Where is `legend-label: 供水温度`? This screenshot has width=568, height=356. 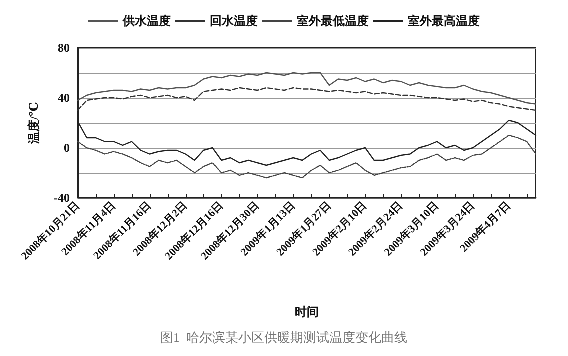
legend-label: 供水温度 is located at coordinates (146, 21).